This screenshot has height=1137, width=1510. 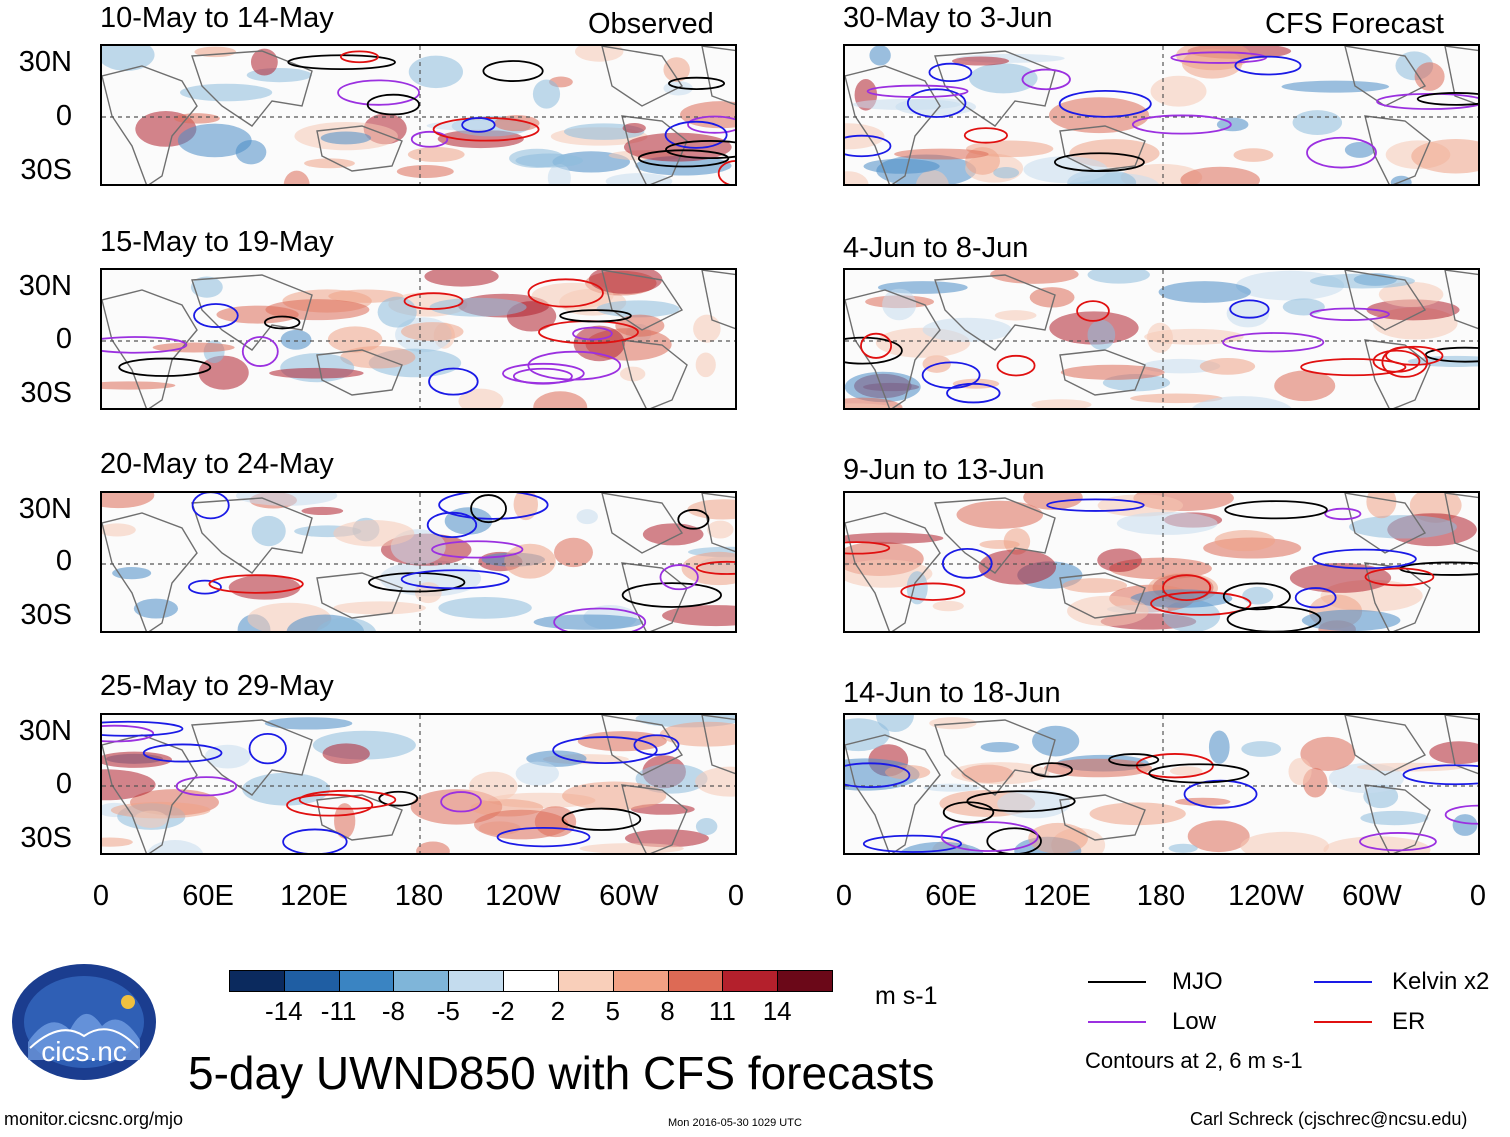 I want to click on colorbar-tick-label: -2, so click(x=503, y=1011).